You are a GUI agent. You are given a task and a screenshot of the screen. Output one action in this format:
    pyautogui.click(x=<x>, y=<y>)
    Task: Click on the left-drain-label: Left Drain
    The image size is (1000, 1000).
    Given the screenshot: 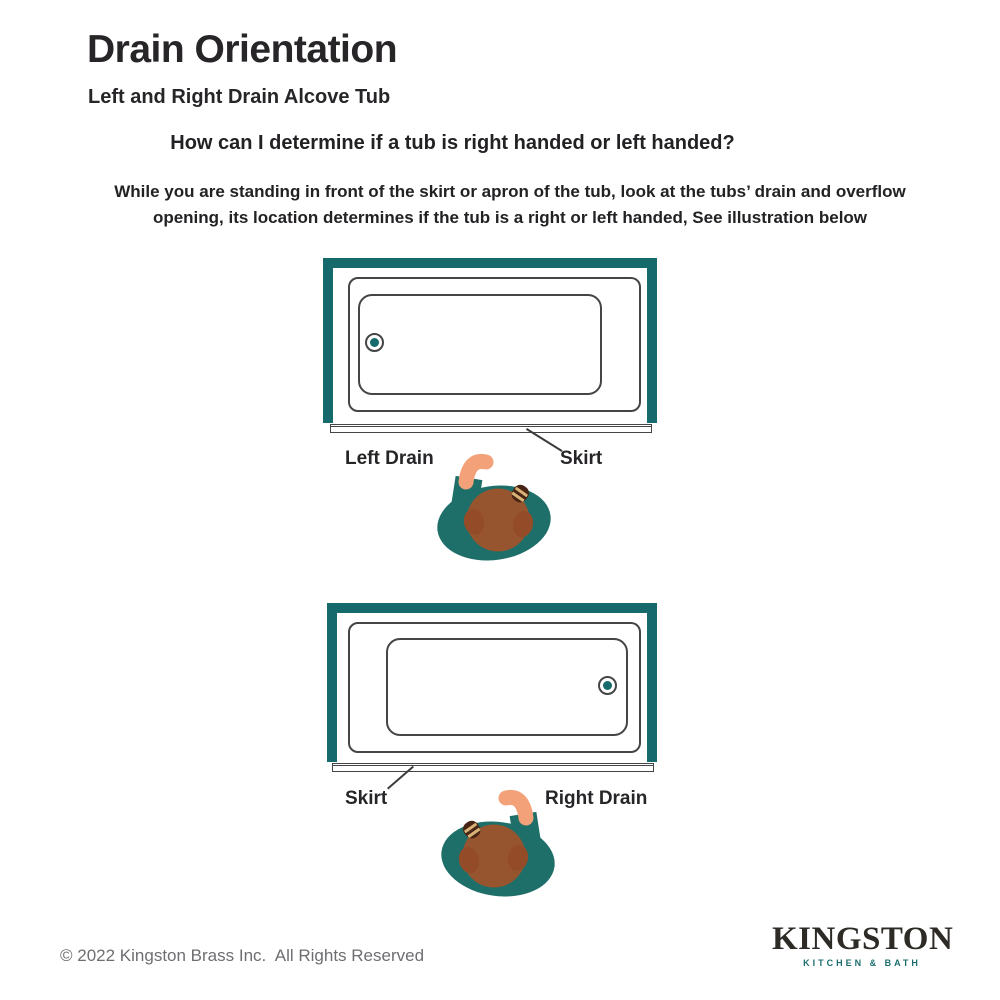 What is the action you would take?
    pyautogui.click(x=389, y=458)
    